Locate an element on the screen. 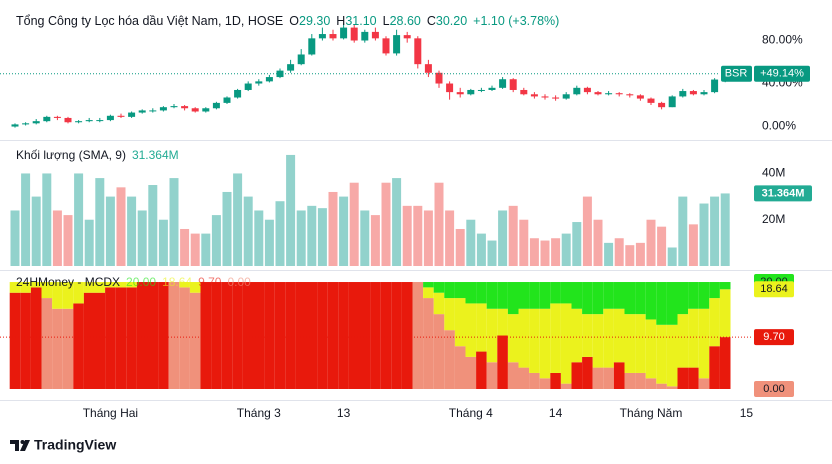  volume-badge-label: 31.364M is located at coordinates (783, 193).